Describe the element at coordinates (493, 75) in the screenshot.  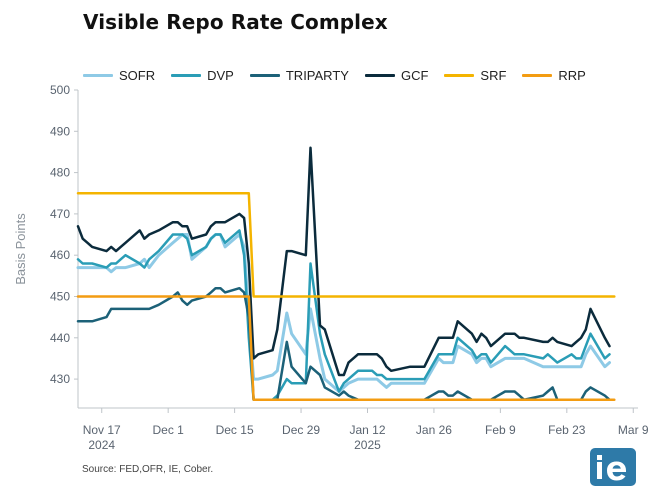
I see `legend-label: SRF` at that location.